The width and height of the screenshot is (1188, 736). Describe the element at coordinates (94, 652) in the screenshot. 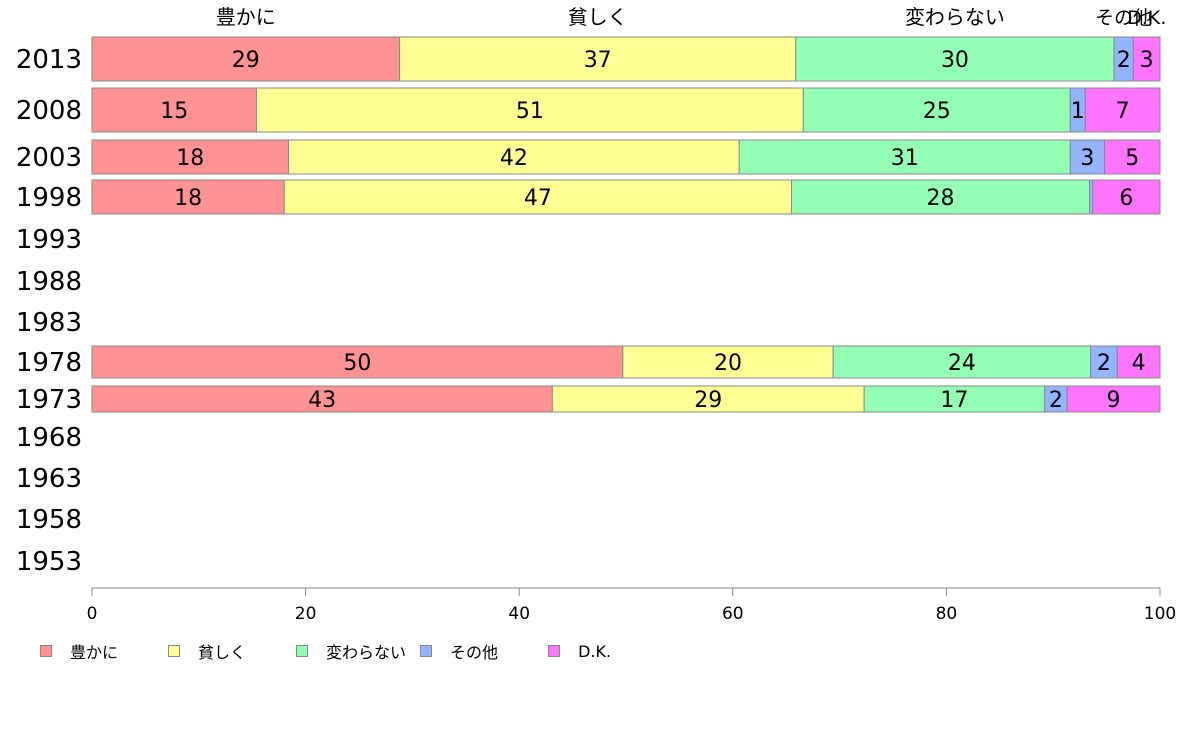

I see `legend-label: 豊かに` at that location.